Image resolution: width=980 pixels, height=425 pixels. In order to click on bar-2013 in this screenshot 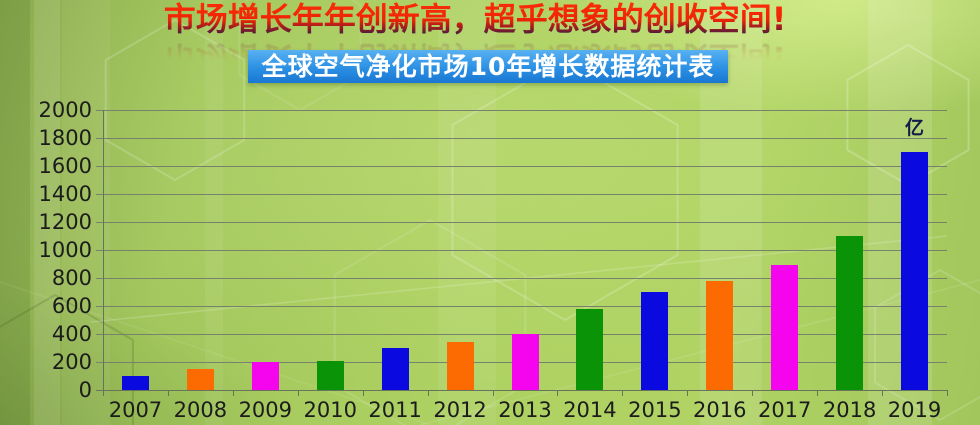, I will do `click(525, 362)`.